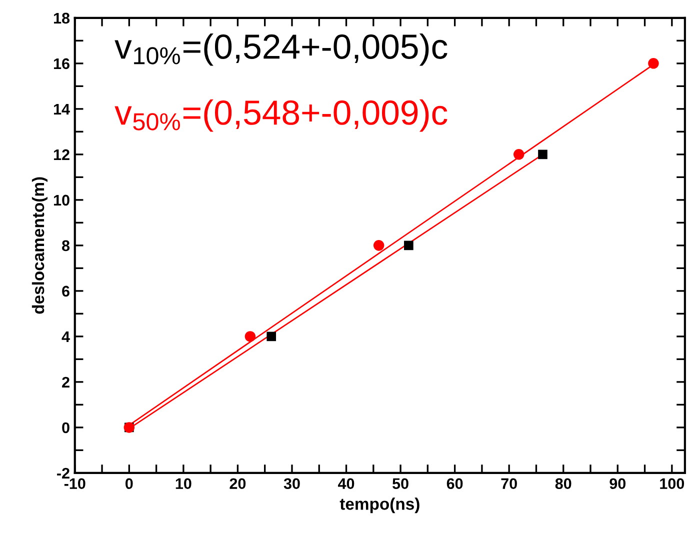 This screenshot has width=687, height=543. What do you see at coordinates (63, 473) in the screenshot?
I see `y-tick-label: -2` at bounding box center [63, 473].